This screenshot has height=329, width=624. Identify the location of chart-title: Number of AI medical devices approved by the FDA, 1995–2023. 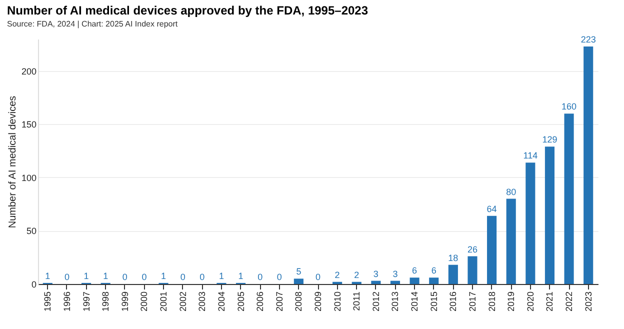
(187, 10).